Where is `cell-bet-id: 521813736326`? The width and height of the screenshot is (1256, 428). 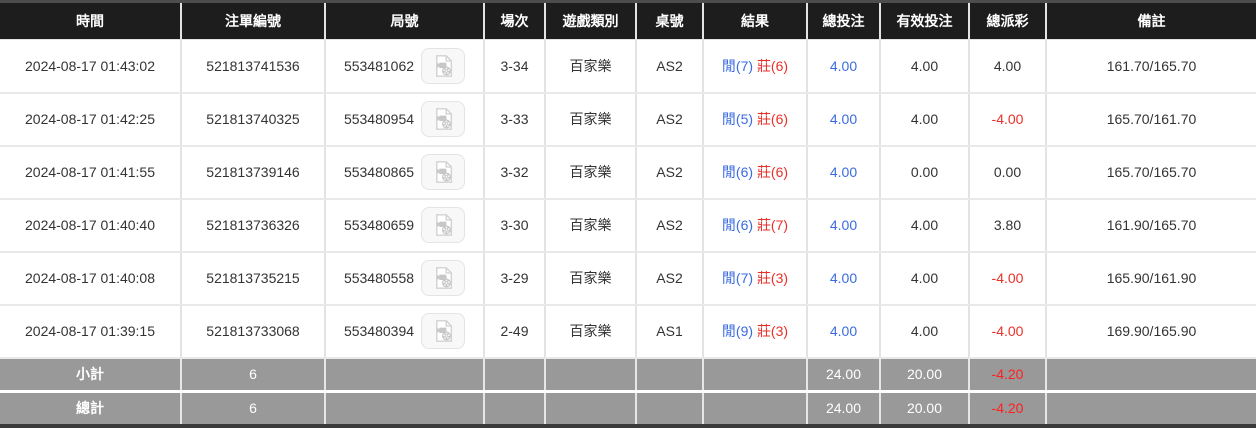
cell-bet-id: 521813736326 is located at coordinates (253, 225).